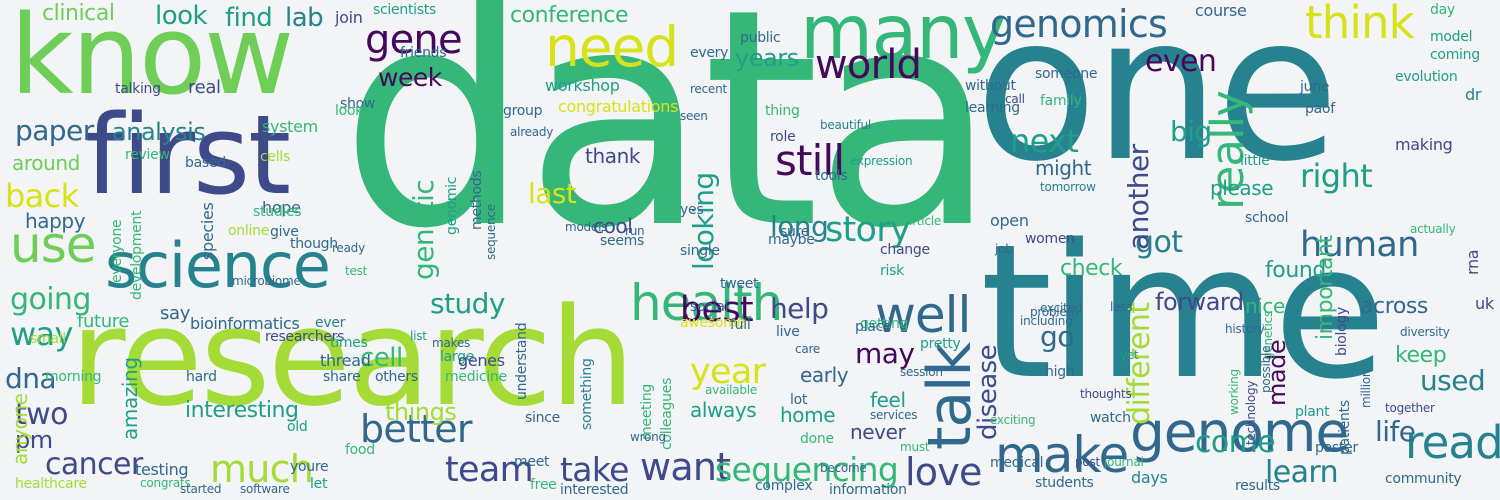 The width and height of the screenshot is (1500, 500). What do you see at coordinates (1066, 74) in the screenshot?
I see `word-someone: someone` at bounding box center [1066, 74].